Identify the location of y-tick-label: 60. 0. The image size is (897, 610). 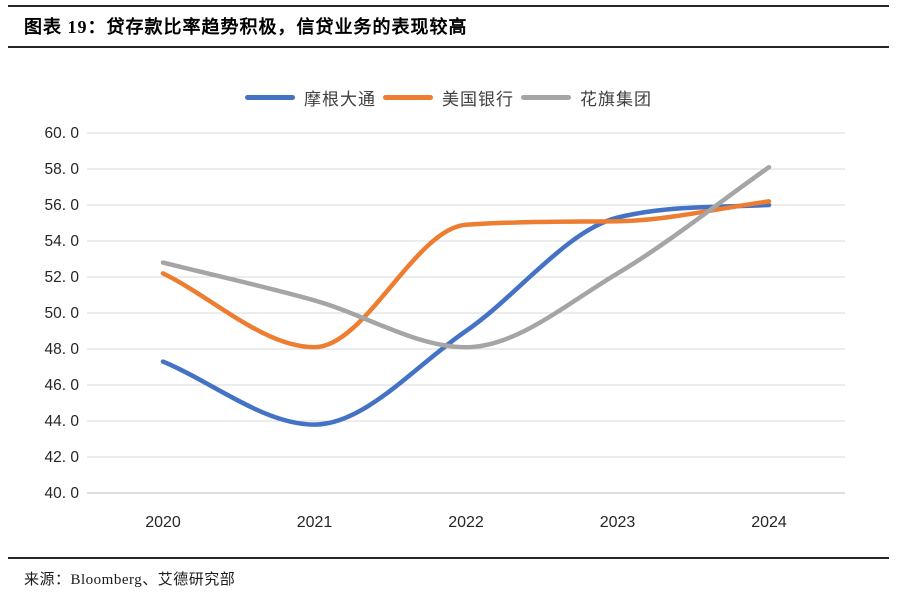
(62, 133).